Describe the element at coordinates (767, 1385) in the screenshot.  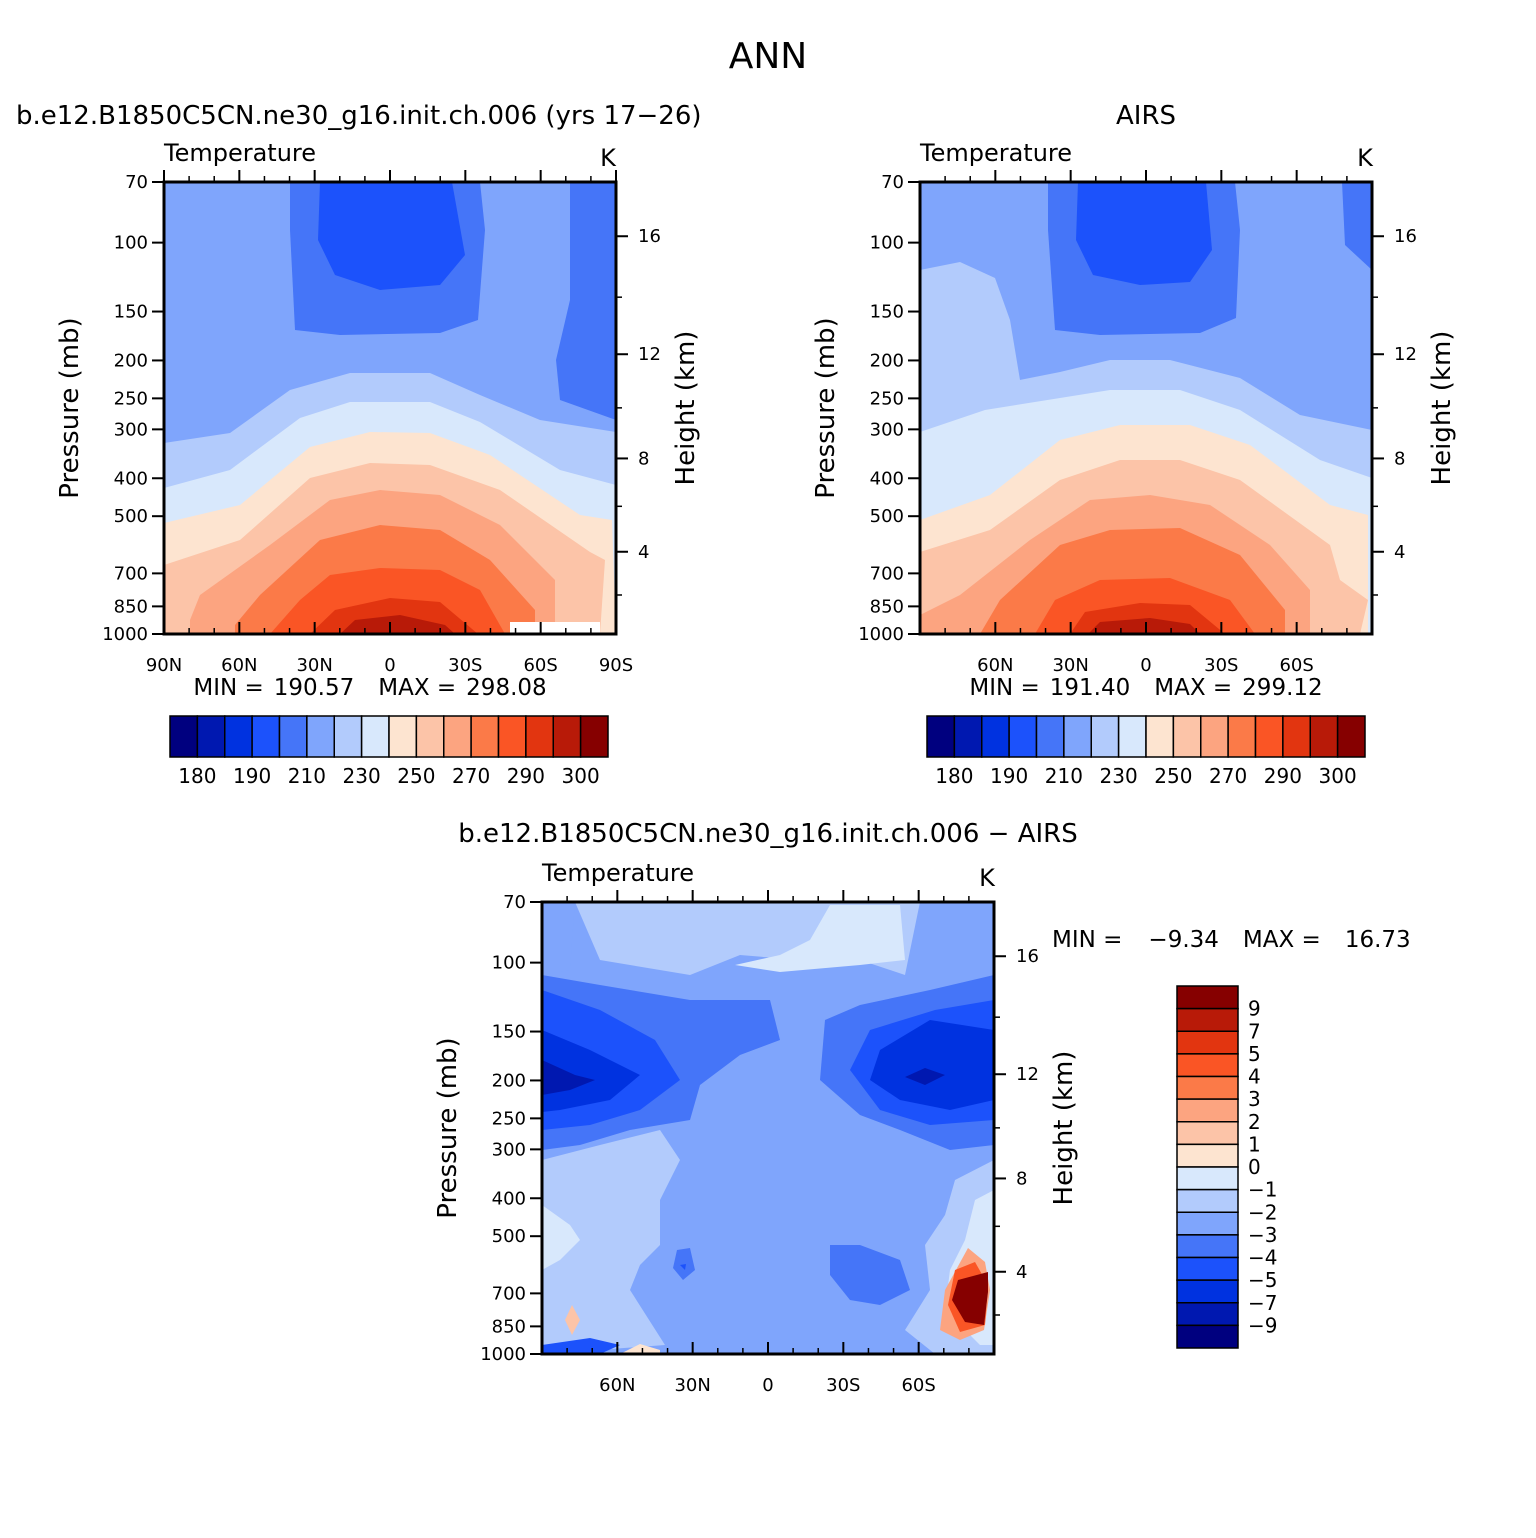
I see `x-tick-label: 0` at that location.